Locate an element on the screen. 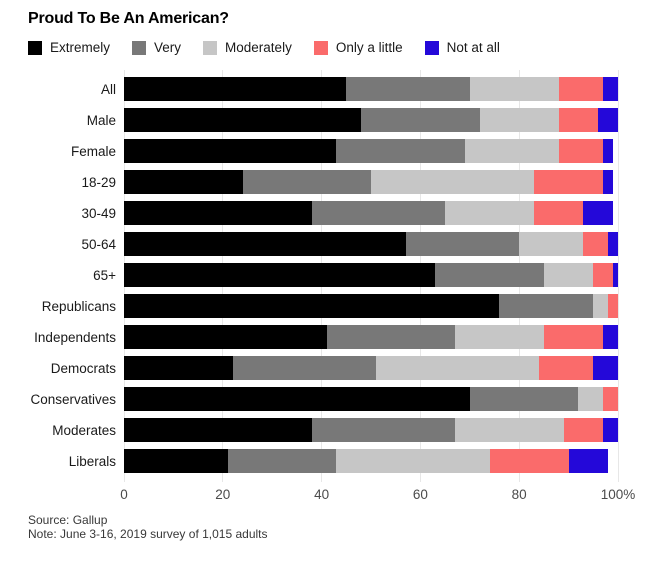  category-label: 65+ is located at coordinates (104, 275).